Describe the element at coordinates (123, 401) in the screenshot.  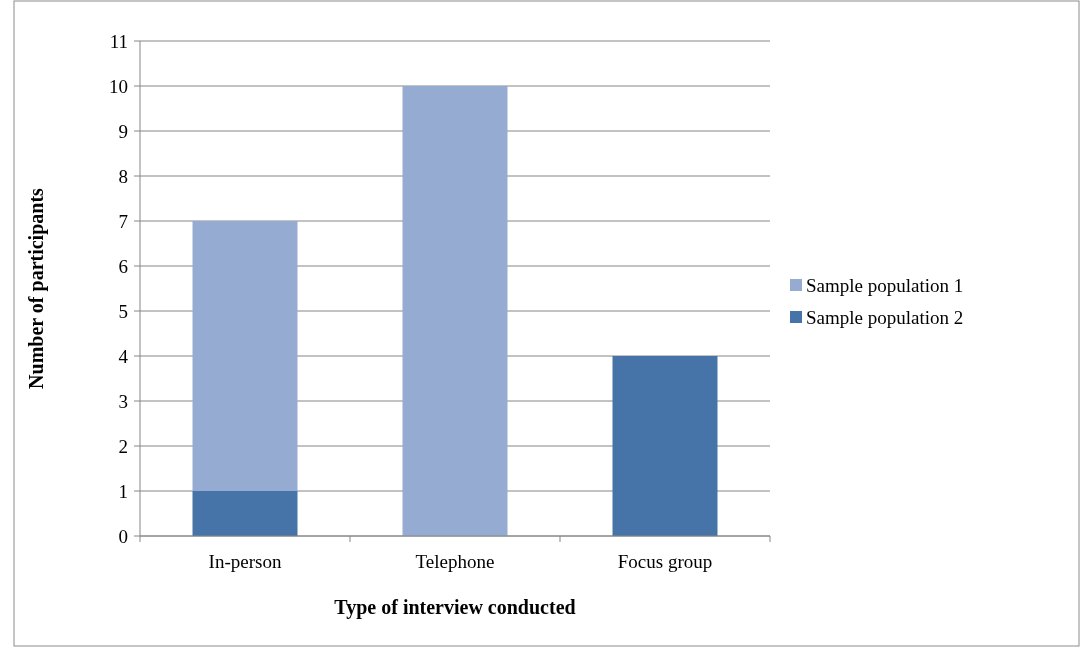
I see `y-tick-label: 3` at that location.